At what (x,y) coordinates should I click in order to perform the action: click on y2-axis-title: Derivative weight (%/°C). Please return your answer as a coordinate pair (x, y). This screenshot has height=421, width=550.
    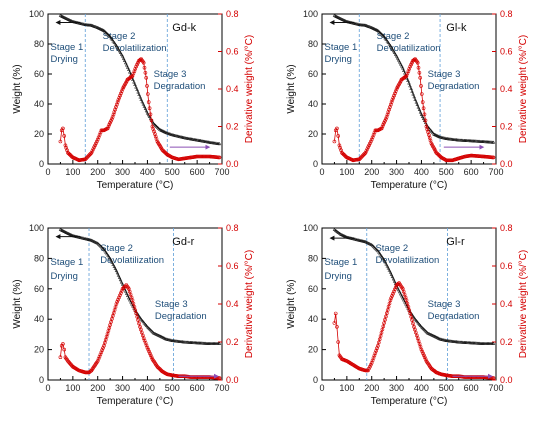
    Looking at the image, I should click on (249, 89).